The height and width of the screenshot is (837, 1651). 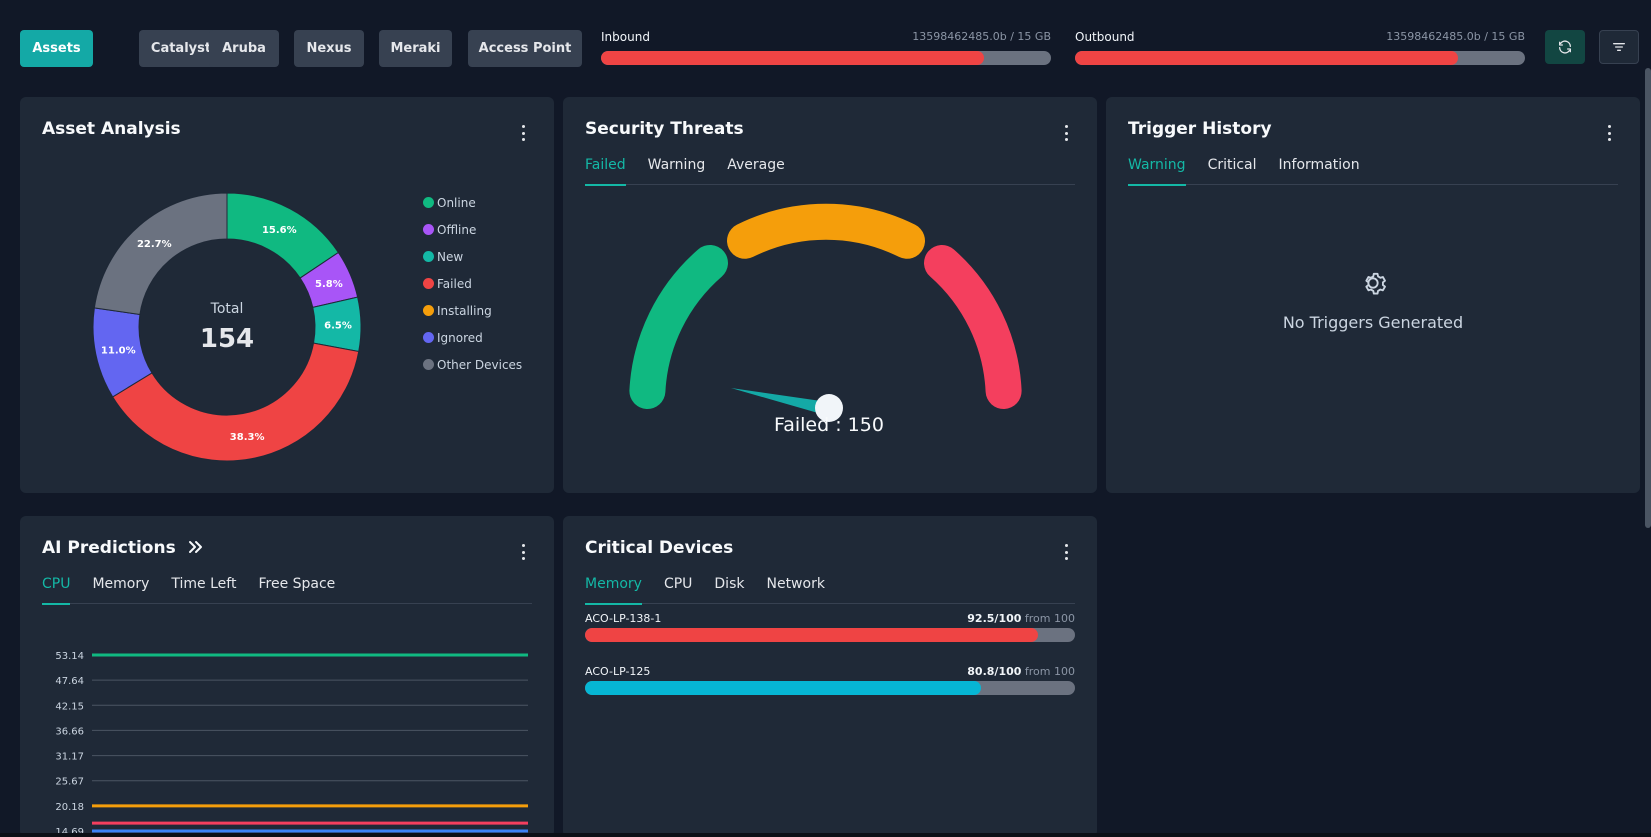 What do you see at coordinates (329, 48) in the screenshot?
I see `tab-nexus: Nexus` at bounding box center [329, 48].